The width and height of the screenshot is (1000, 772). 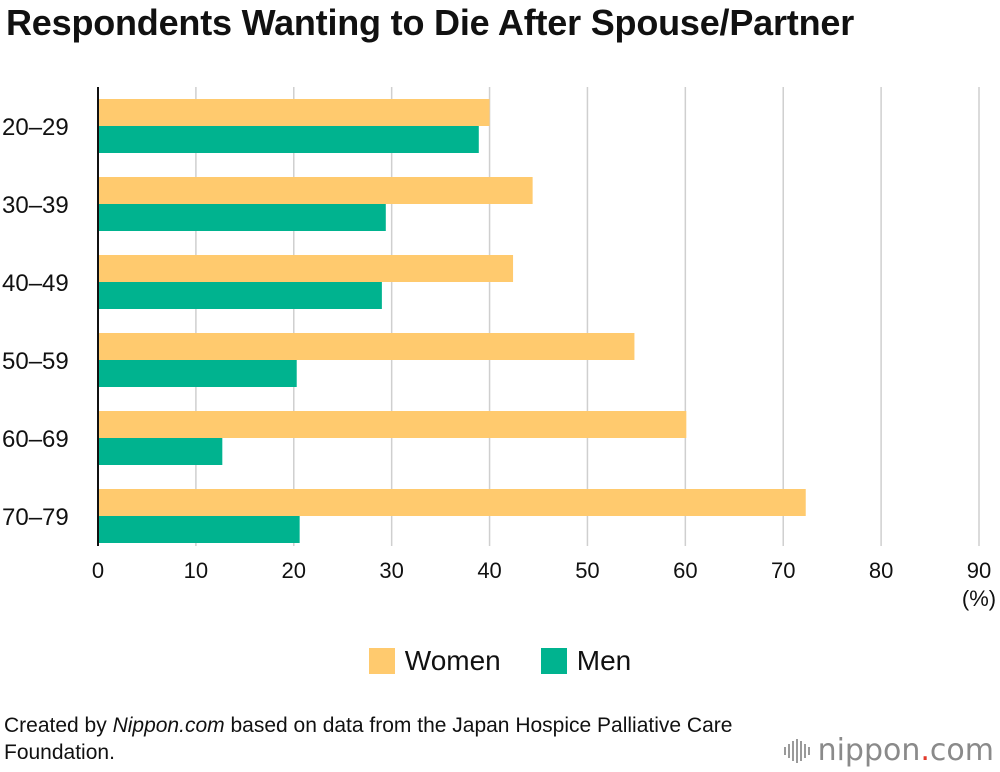 I want to click on x-tick-label: 90, so click(x=979, y=570).